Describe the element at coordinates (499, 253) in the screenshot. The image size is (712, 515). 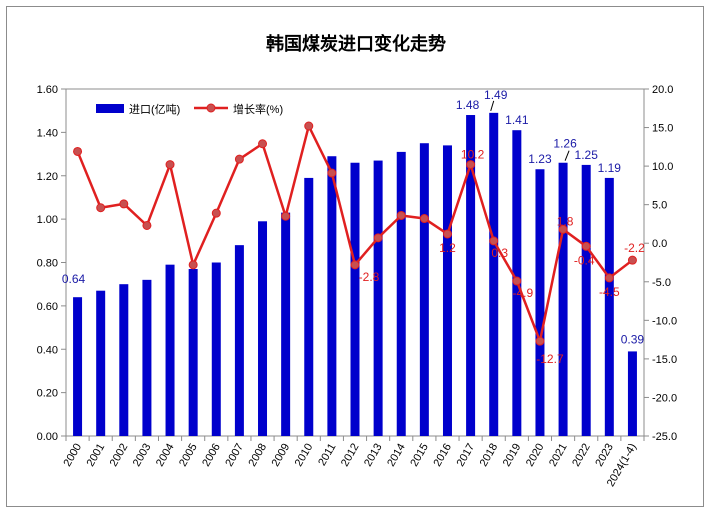
I see `line-value-label: 0.3` at that location.